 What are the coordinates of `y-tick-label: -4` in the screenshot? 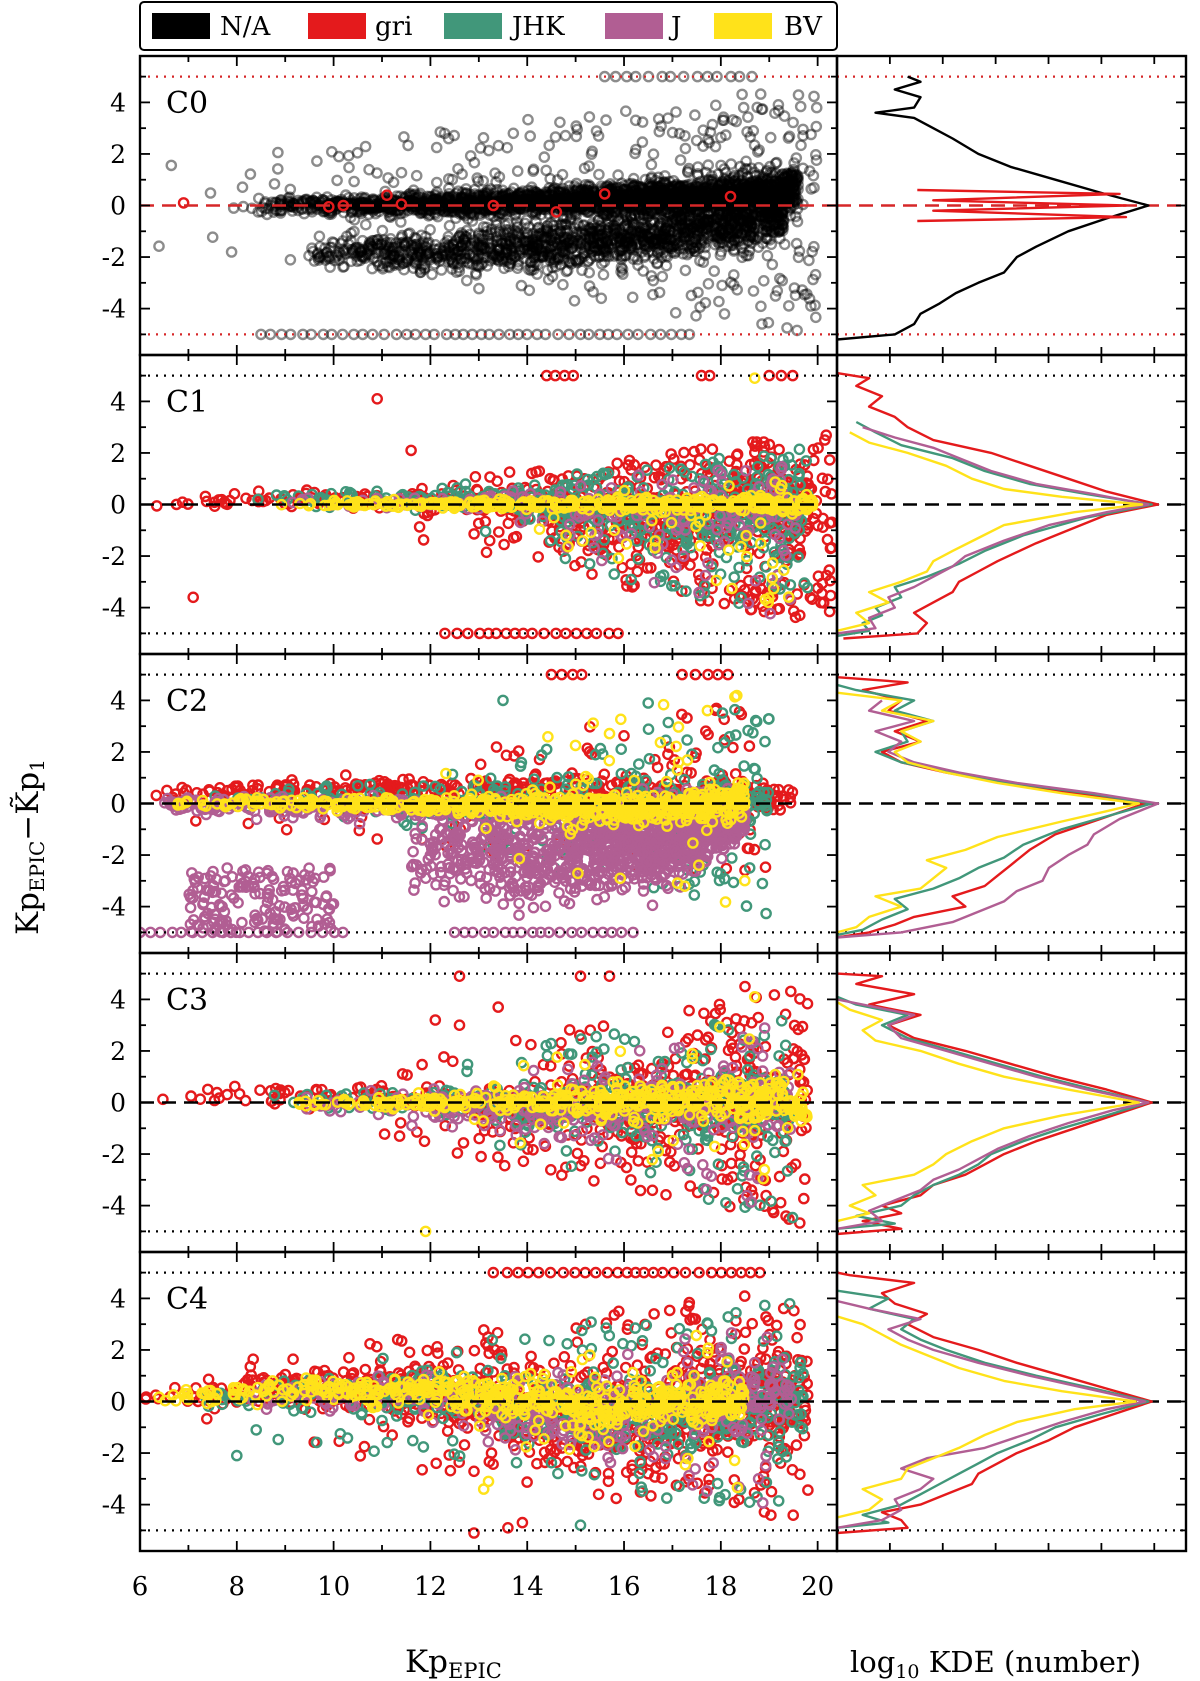 It's located at (114, 309).